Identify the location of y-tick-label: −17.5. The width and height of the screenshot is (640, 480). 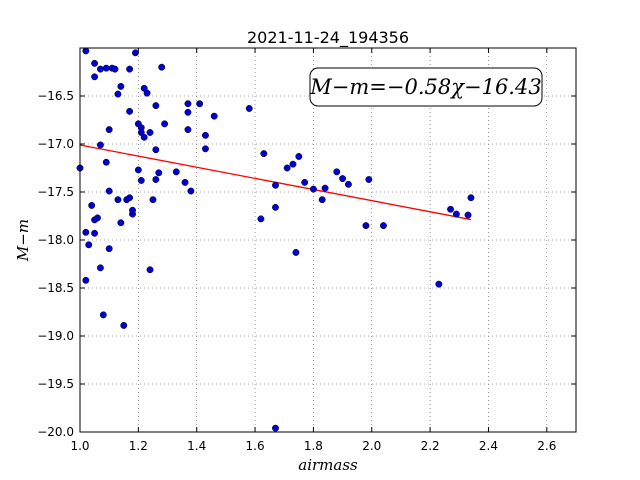
(55, 192).